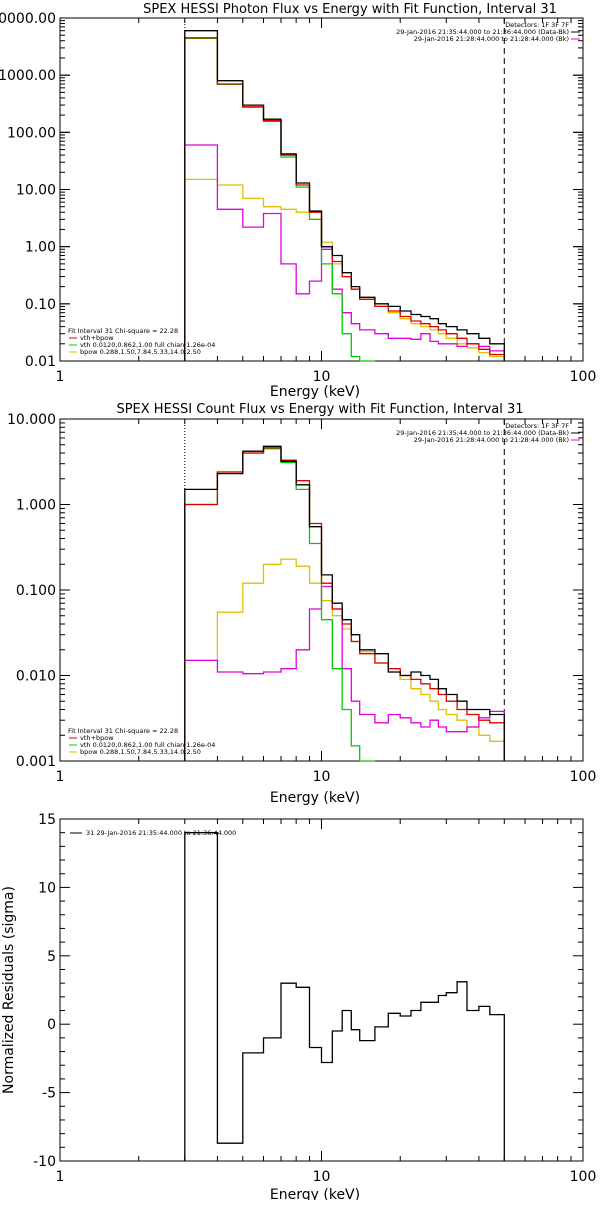 The width and height of the screenshot is (600, 1205). I want to click on photon-flux-series-data, so click(344, 195).